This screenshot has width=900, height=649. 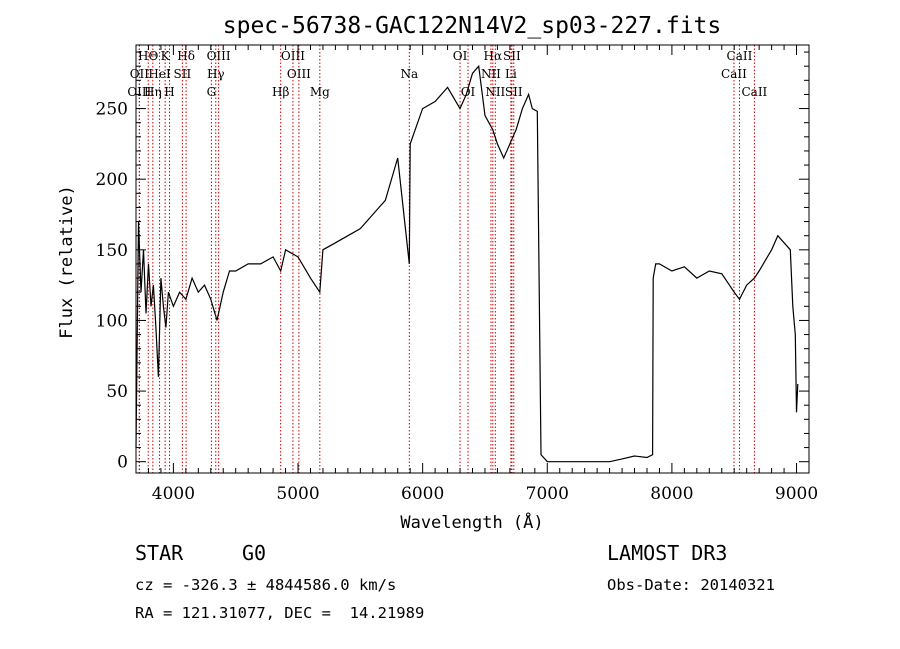 What do you see at coordinates (320, 92) in the screenshot?
I see `line-marker-label: Mg` at bounding box center [320, 92].